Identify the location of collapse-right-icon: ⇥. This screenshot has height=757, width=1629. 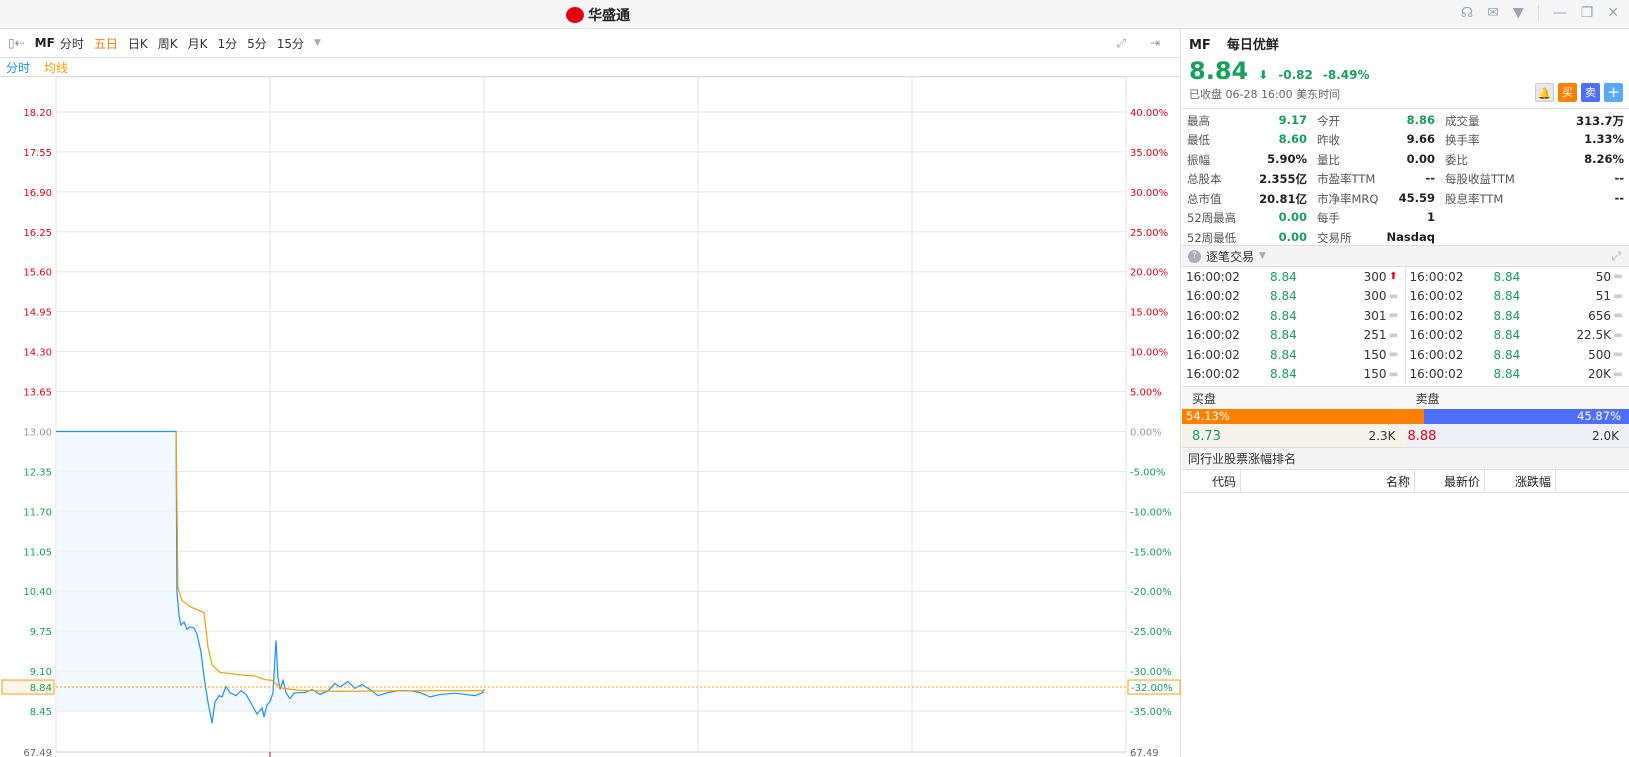
(1154, 43).